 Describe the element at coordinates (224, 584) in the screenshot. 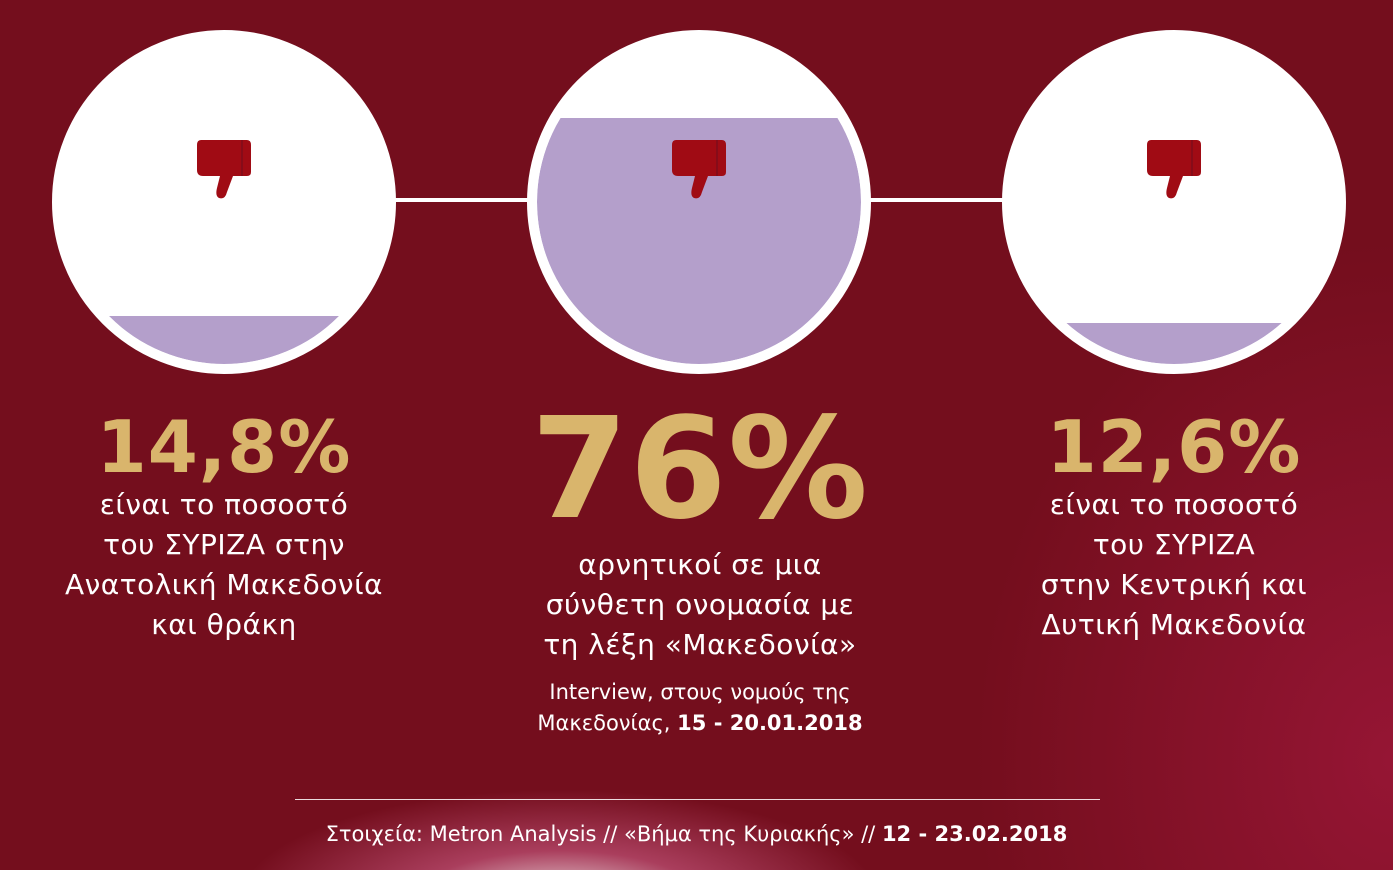

I see `description-line: Ανατολική Μακεδονία` at that location.